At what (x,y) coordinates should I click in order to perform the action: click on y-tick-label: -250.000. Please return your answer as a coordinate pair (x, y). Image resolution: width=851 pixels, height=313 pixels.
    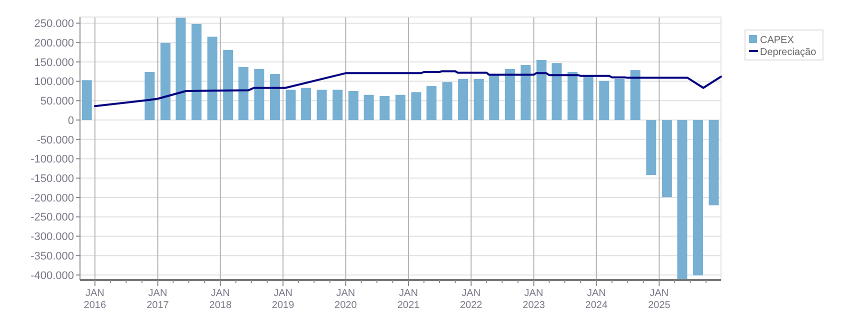
    Looking at the image, I should click on (52, 218).